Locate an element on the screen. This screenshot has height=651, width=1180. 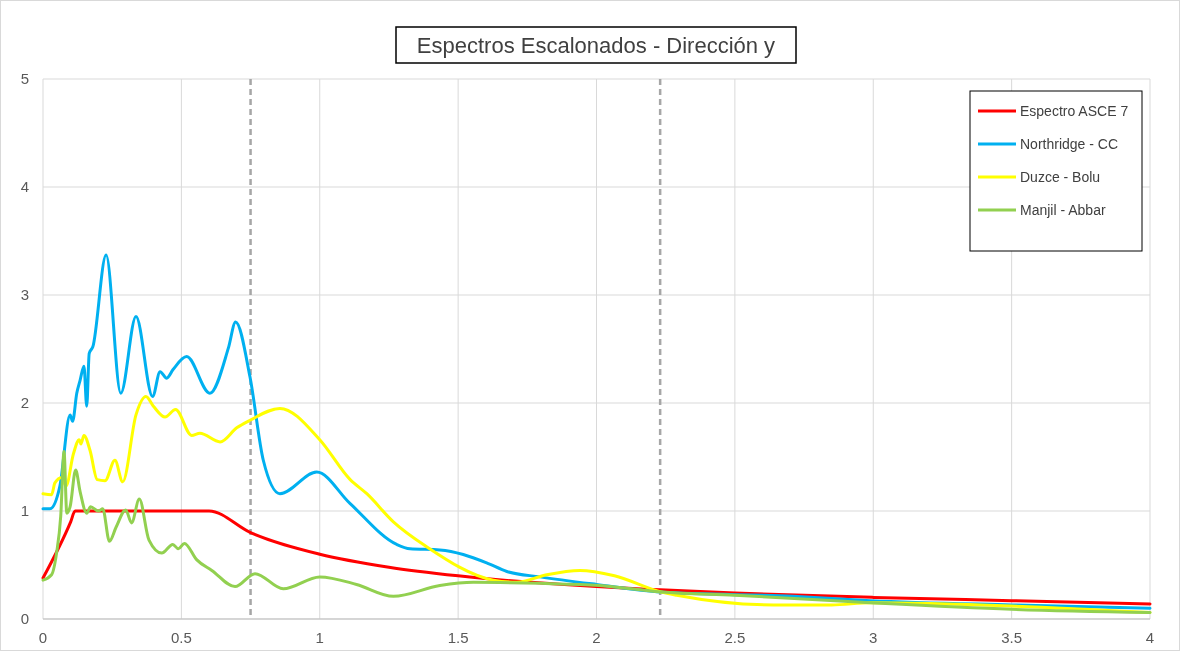
x-tick-label: 3.5 is located at coordinates (1012, 637).